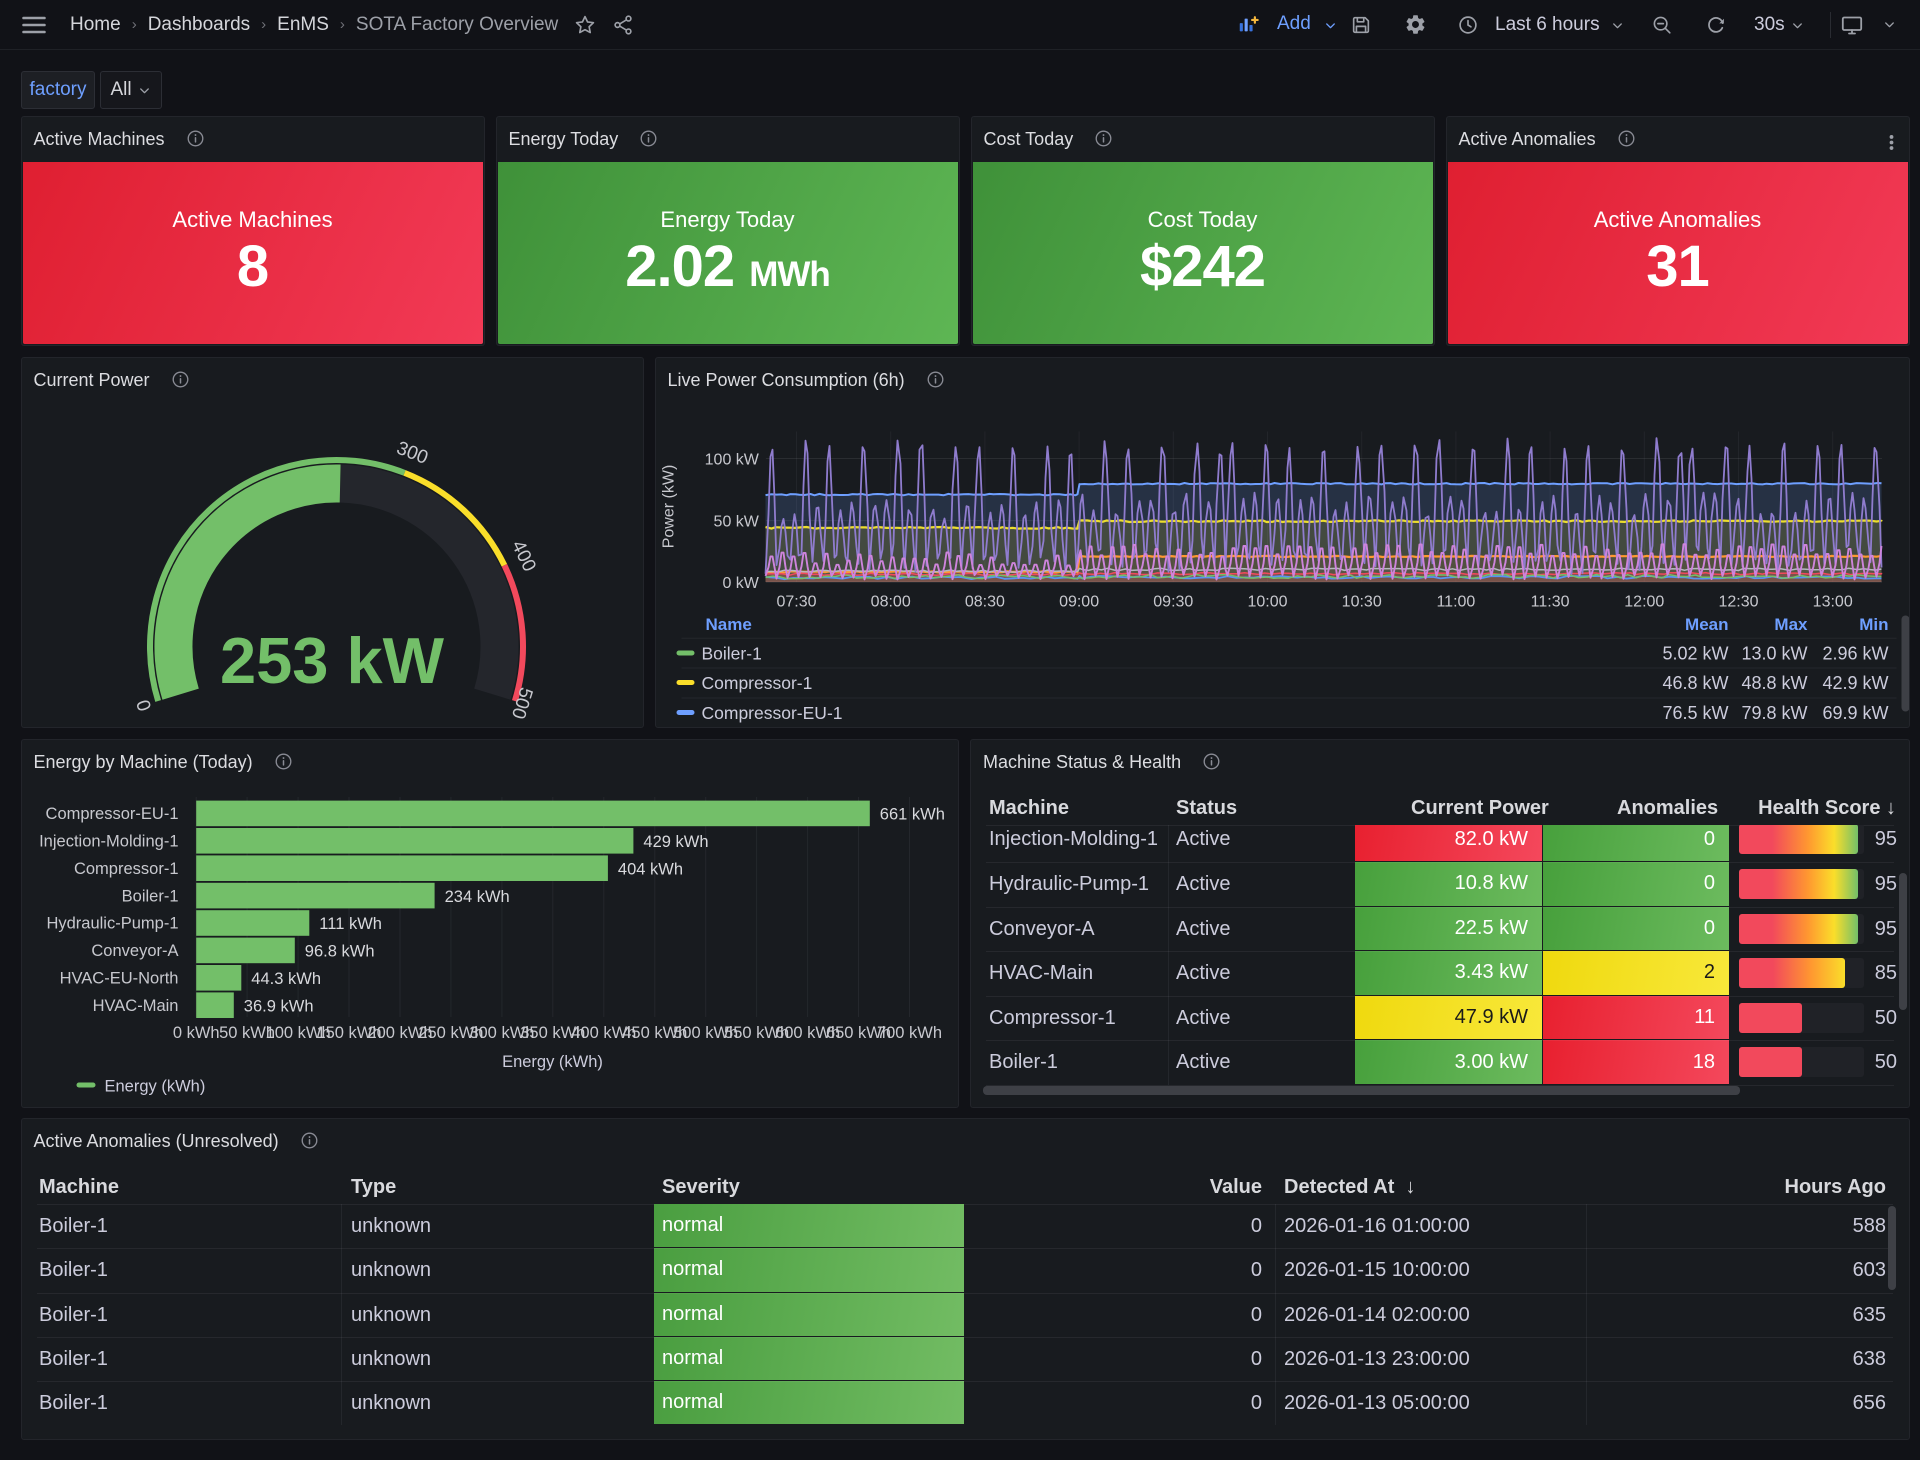 The image size is (1920, 1460). What do you see at coordinates (350, 924) in the screenshot?
I see `svg-text: 111 kWh` at bounding box center [350, 924].